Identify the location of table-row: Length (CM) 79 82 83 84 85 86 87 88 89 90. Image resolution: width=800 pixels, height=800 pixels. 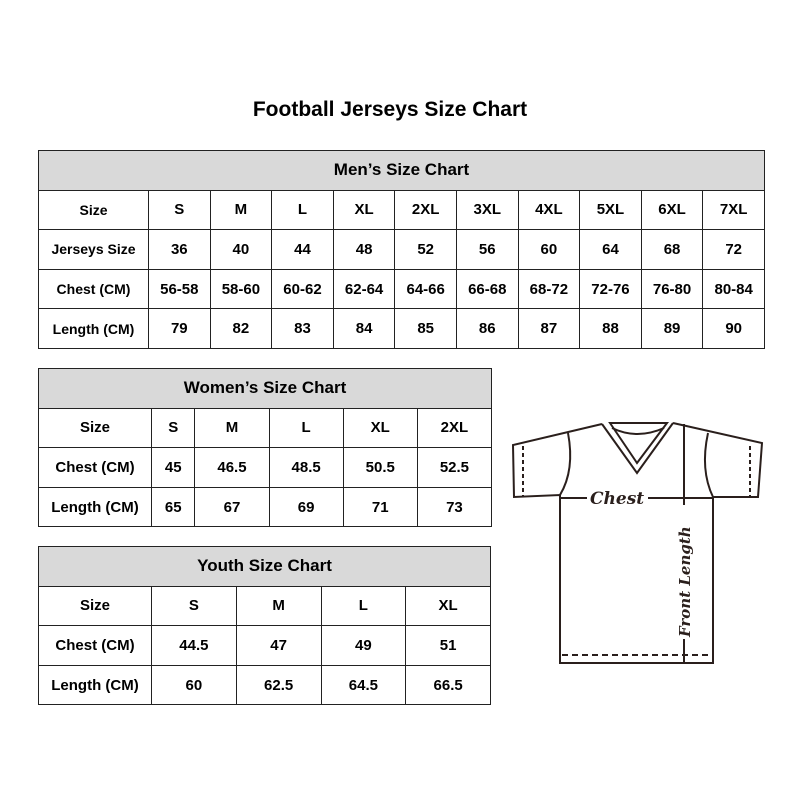
(401, 328).